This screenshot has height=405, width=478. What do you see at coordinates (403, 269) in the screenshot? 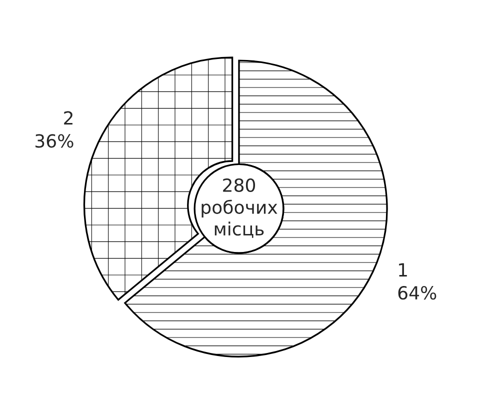
I see `slice-label: 1` at bounding box center [403, 269].